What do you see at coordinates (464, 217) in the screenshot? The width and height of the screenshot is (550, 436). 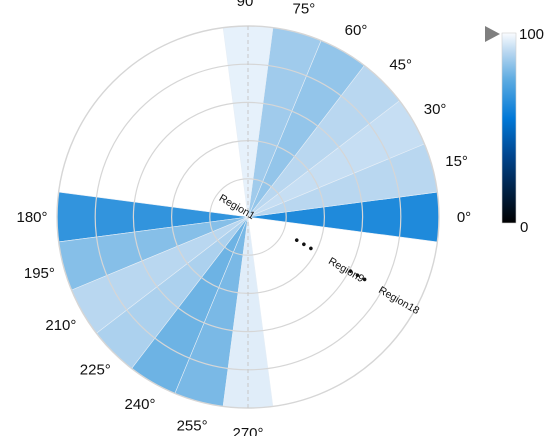 I see `angle-label-0: 0°` at bounding box center [464, 217].